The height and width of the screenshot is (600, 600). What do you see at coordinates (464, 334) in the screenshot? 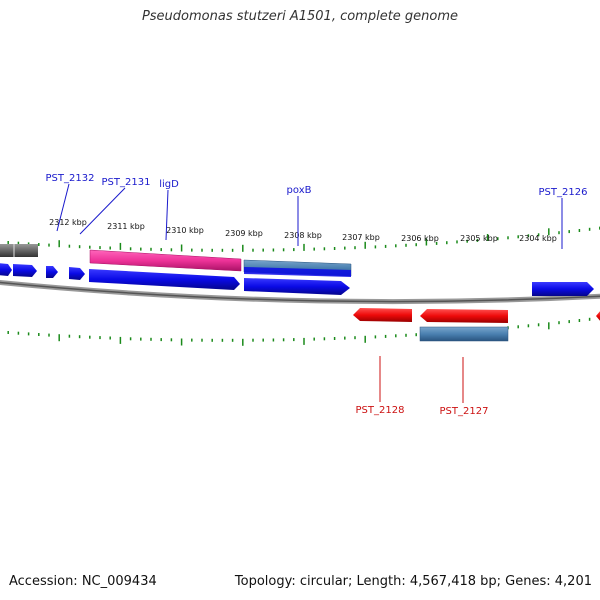
I see `steel-feature-bottom` at bounding box center [464, 334].